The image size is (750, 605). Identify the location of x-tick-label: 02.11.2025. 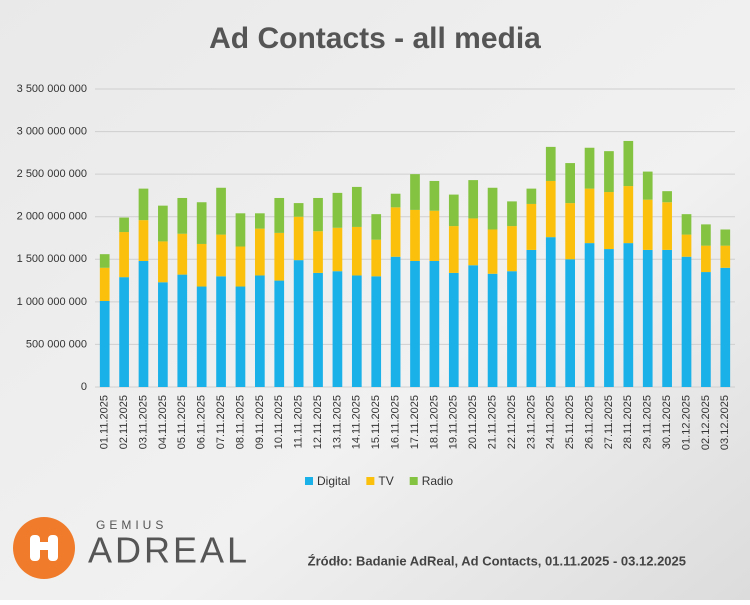
(124, 422).